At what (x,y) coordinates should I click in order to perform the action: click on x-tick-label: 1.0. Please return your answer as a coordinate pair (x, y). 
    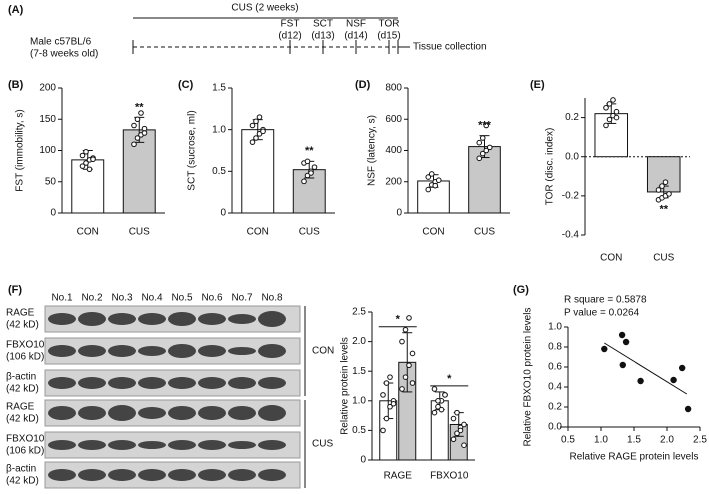
    Looking at the image, I should click on (601, 440).